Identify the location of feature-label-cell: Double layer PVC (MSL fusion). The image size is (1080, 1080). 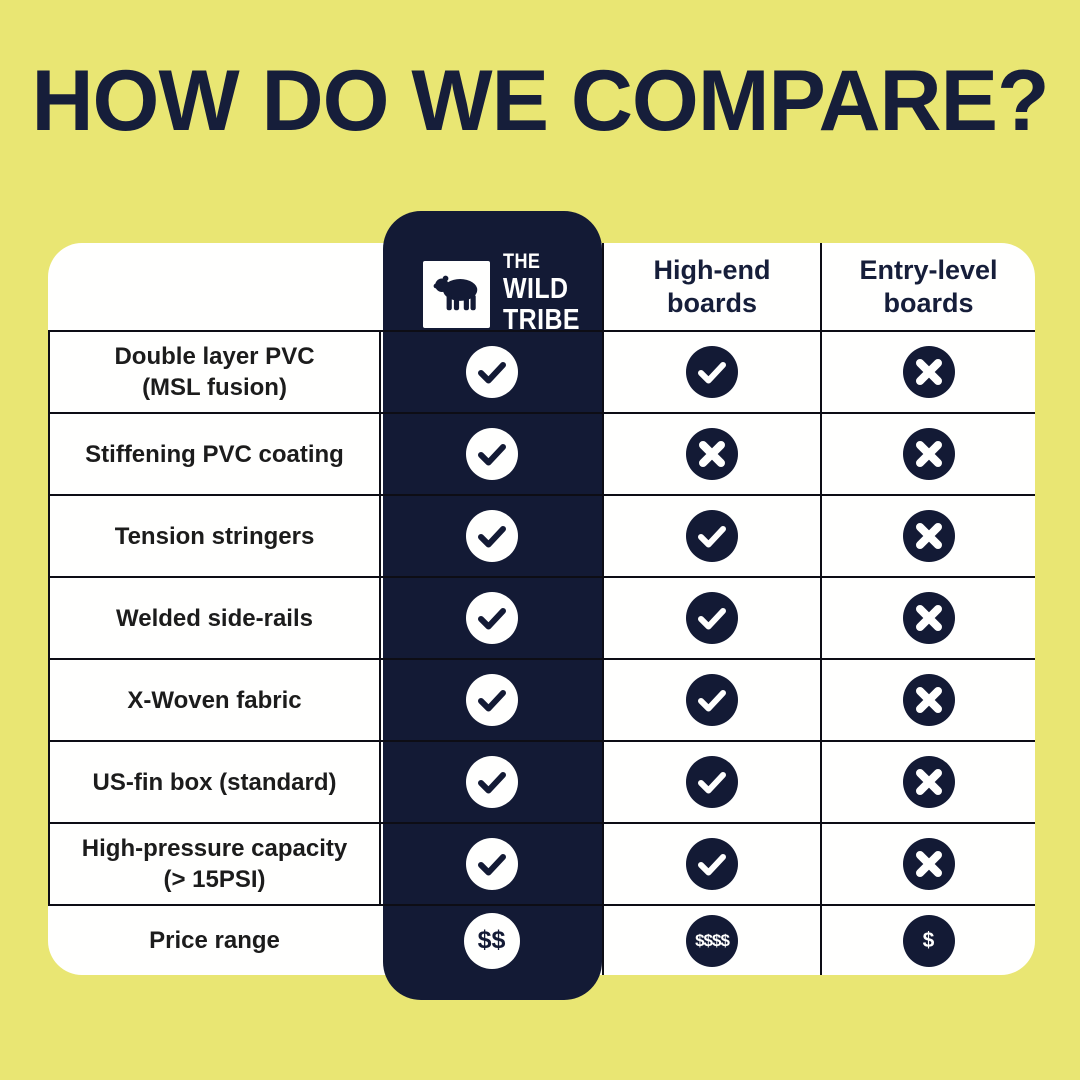
(214, 371).